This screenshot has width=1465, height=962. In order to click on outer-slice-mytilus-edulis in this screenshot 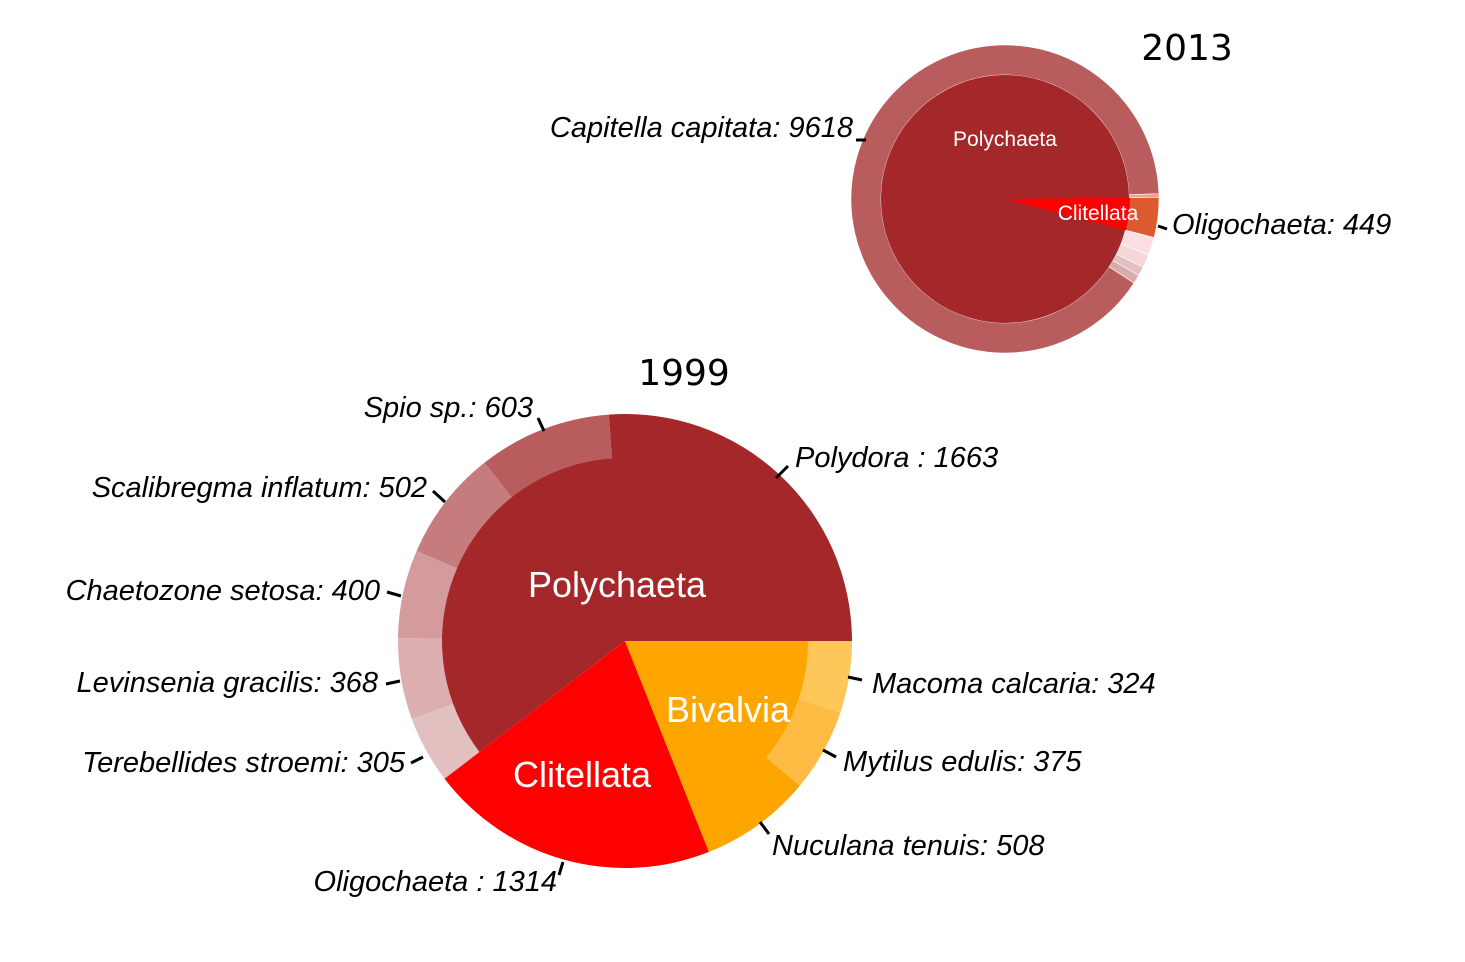, I will do `click(803, 742)`.